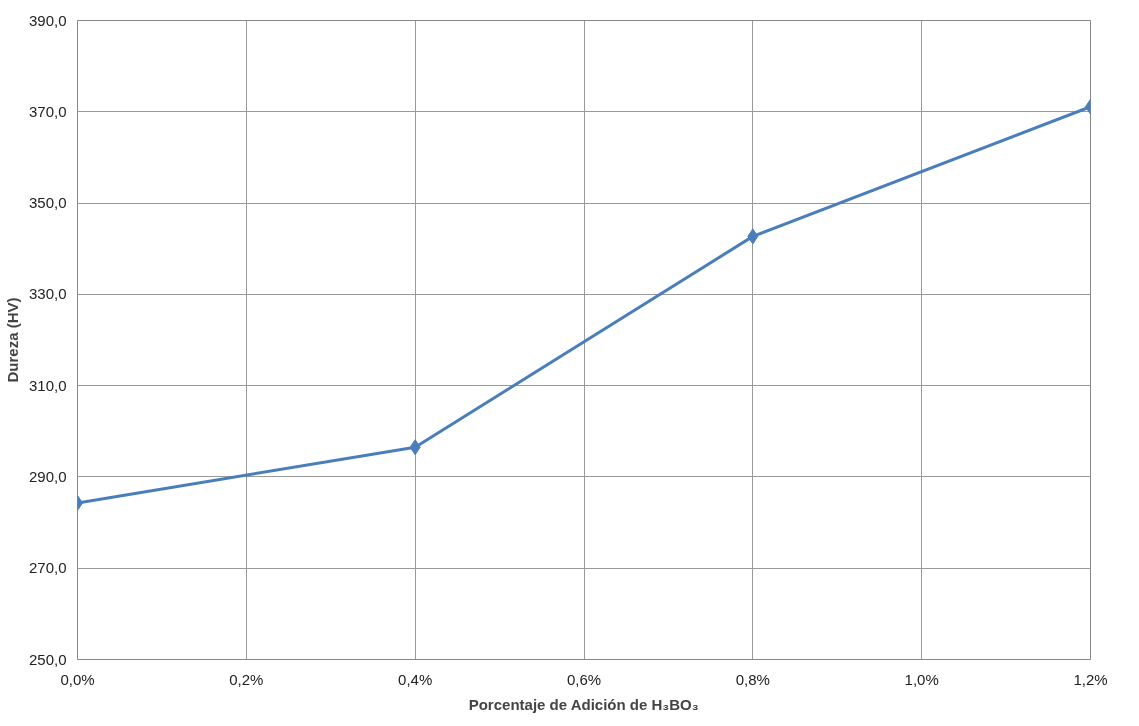 The width and height of the screenshot is (1139, 726). I want to click on y-tick-label: 250,0, so click(47, 659).